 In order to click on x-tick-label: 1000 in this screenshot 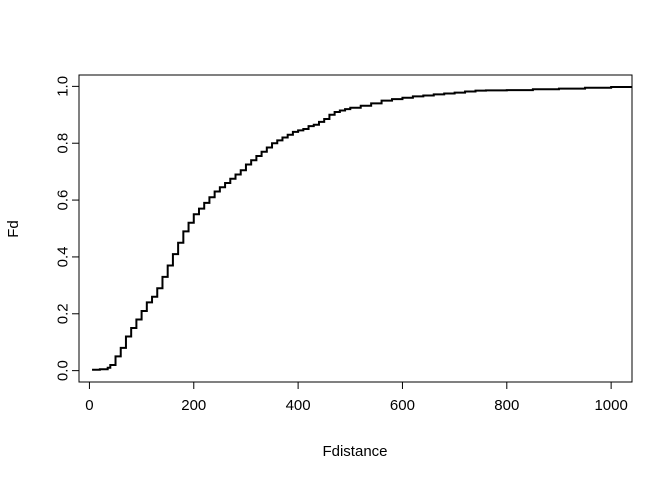, I will do `click(610, 405)`.